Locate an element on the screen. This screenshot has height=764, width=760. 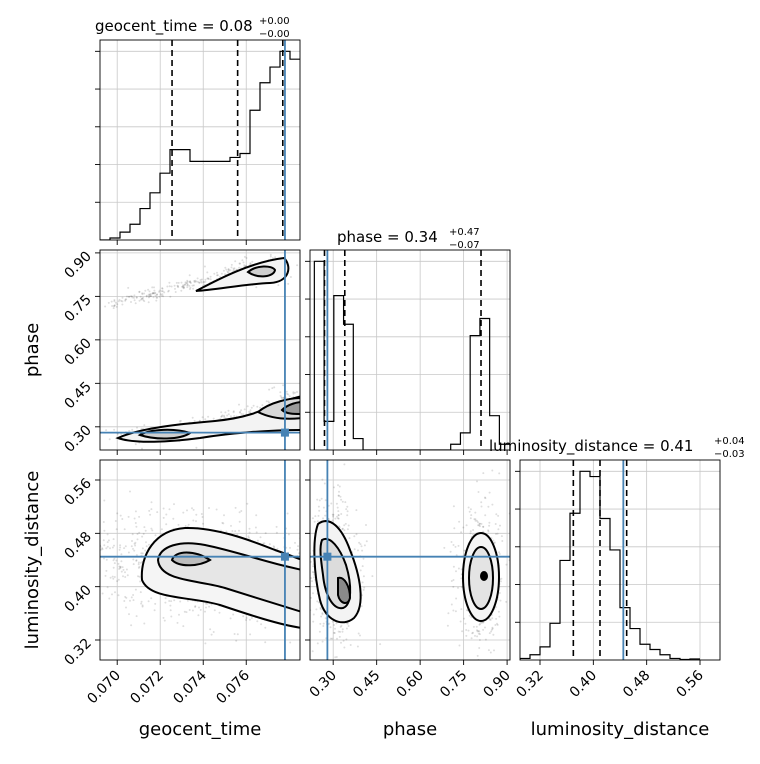
hist-step-geocent_time is located at coordinates (200, 145).